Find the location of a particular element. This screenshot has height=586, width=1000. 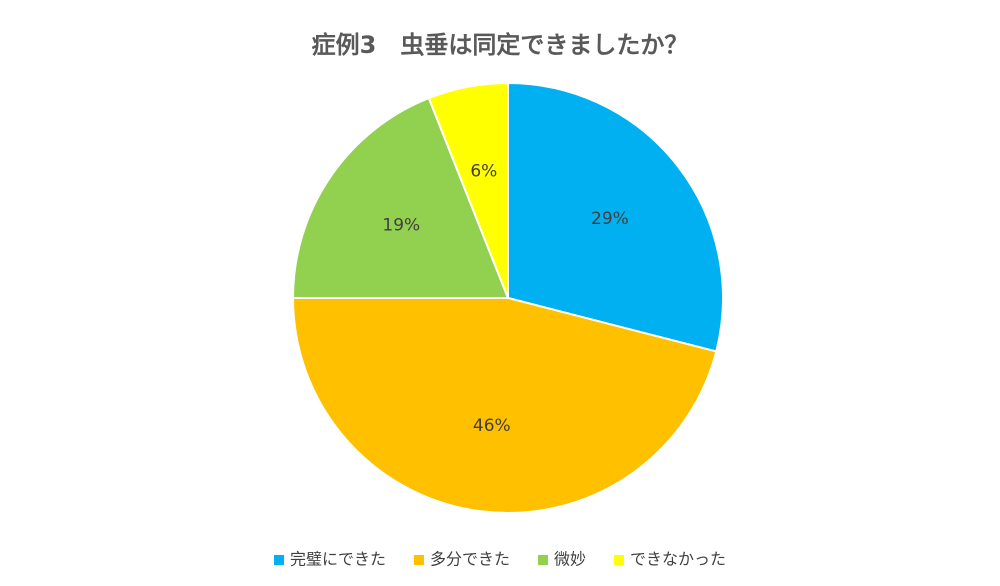

value-label: 29% is located at coordinates (610, 219).